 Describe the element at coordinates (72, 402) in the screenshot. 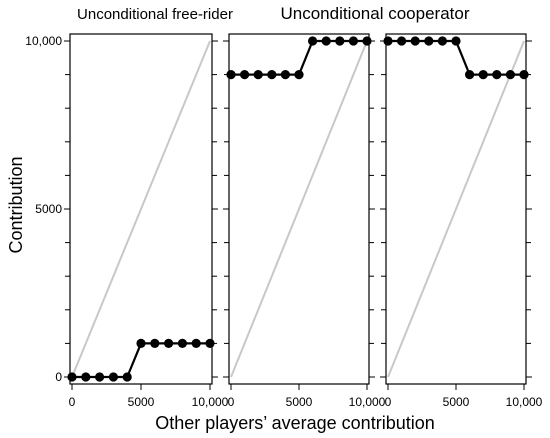

I see `panel-1-x-tick-label: 0` at that location.